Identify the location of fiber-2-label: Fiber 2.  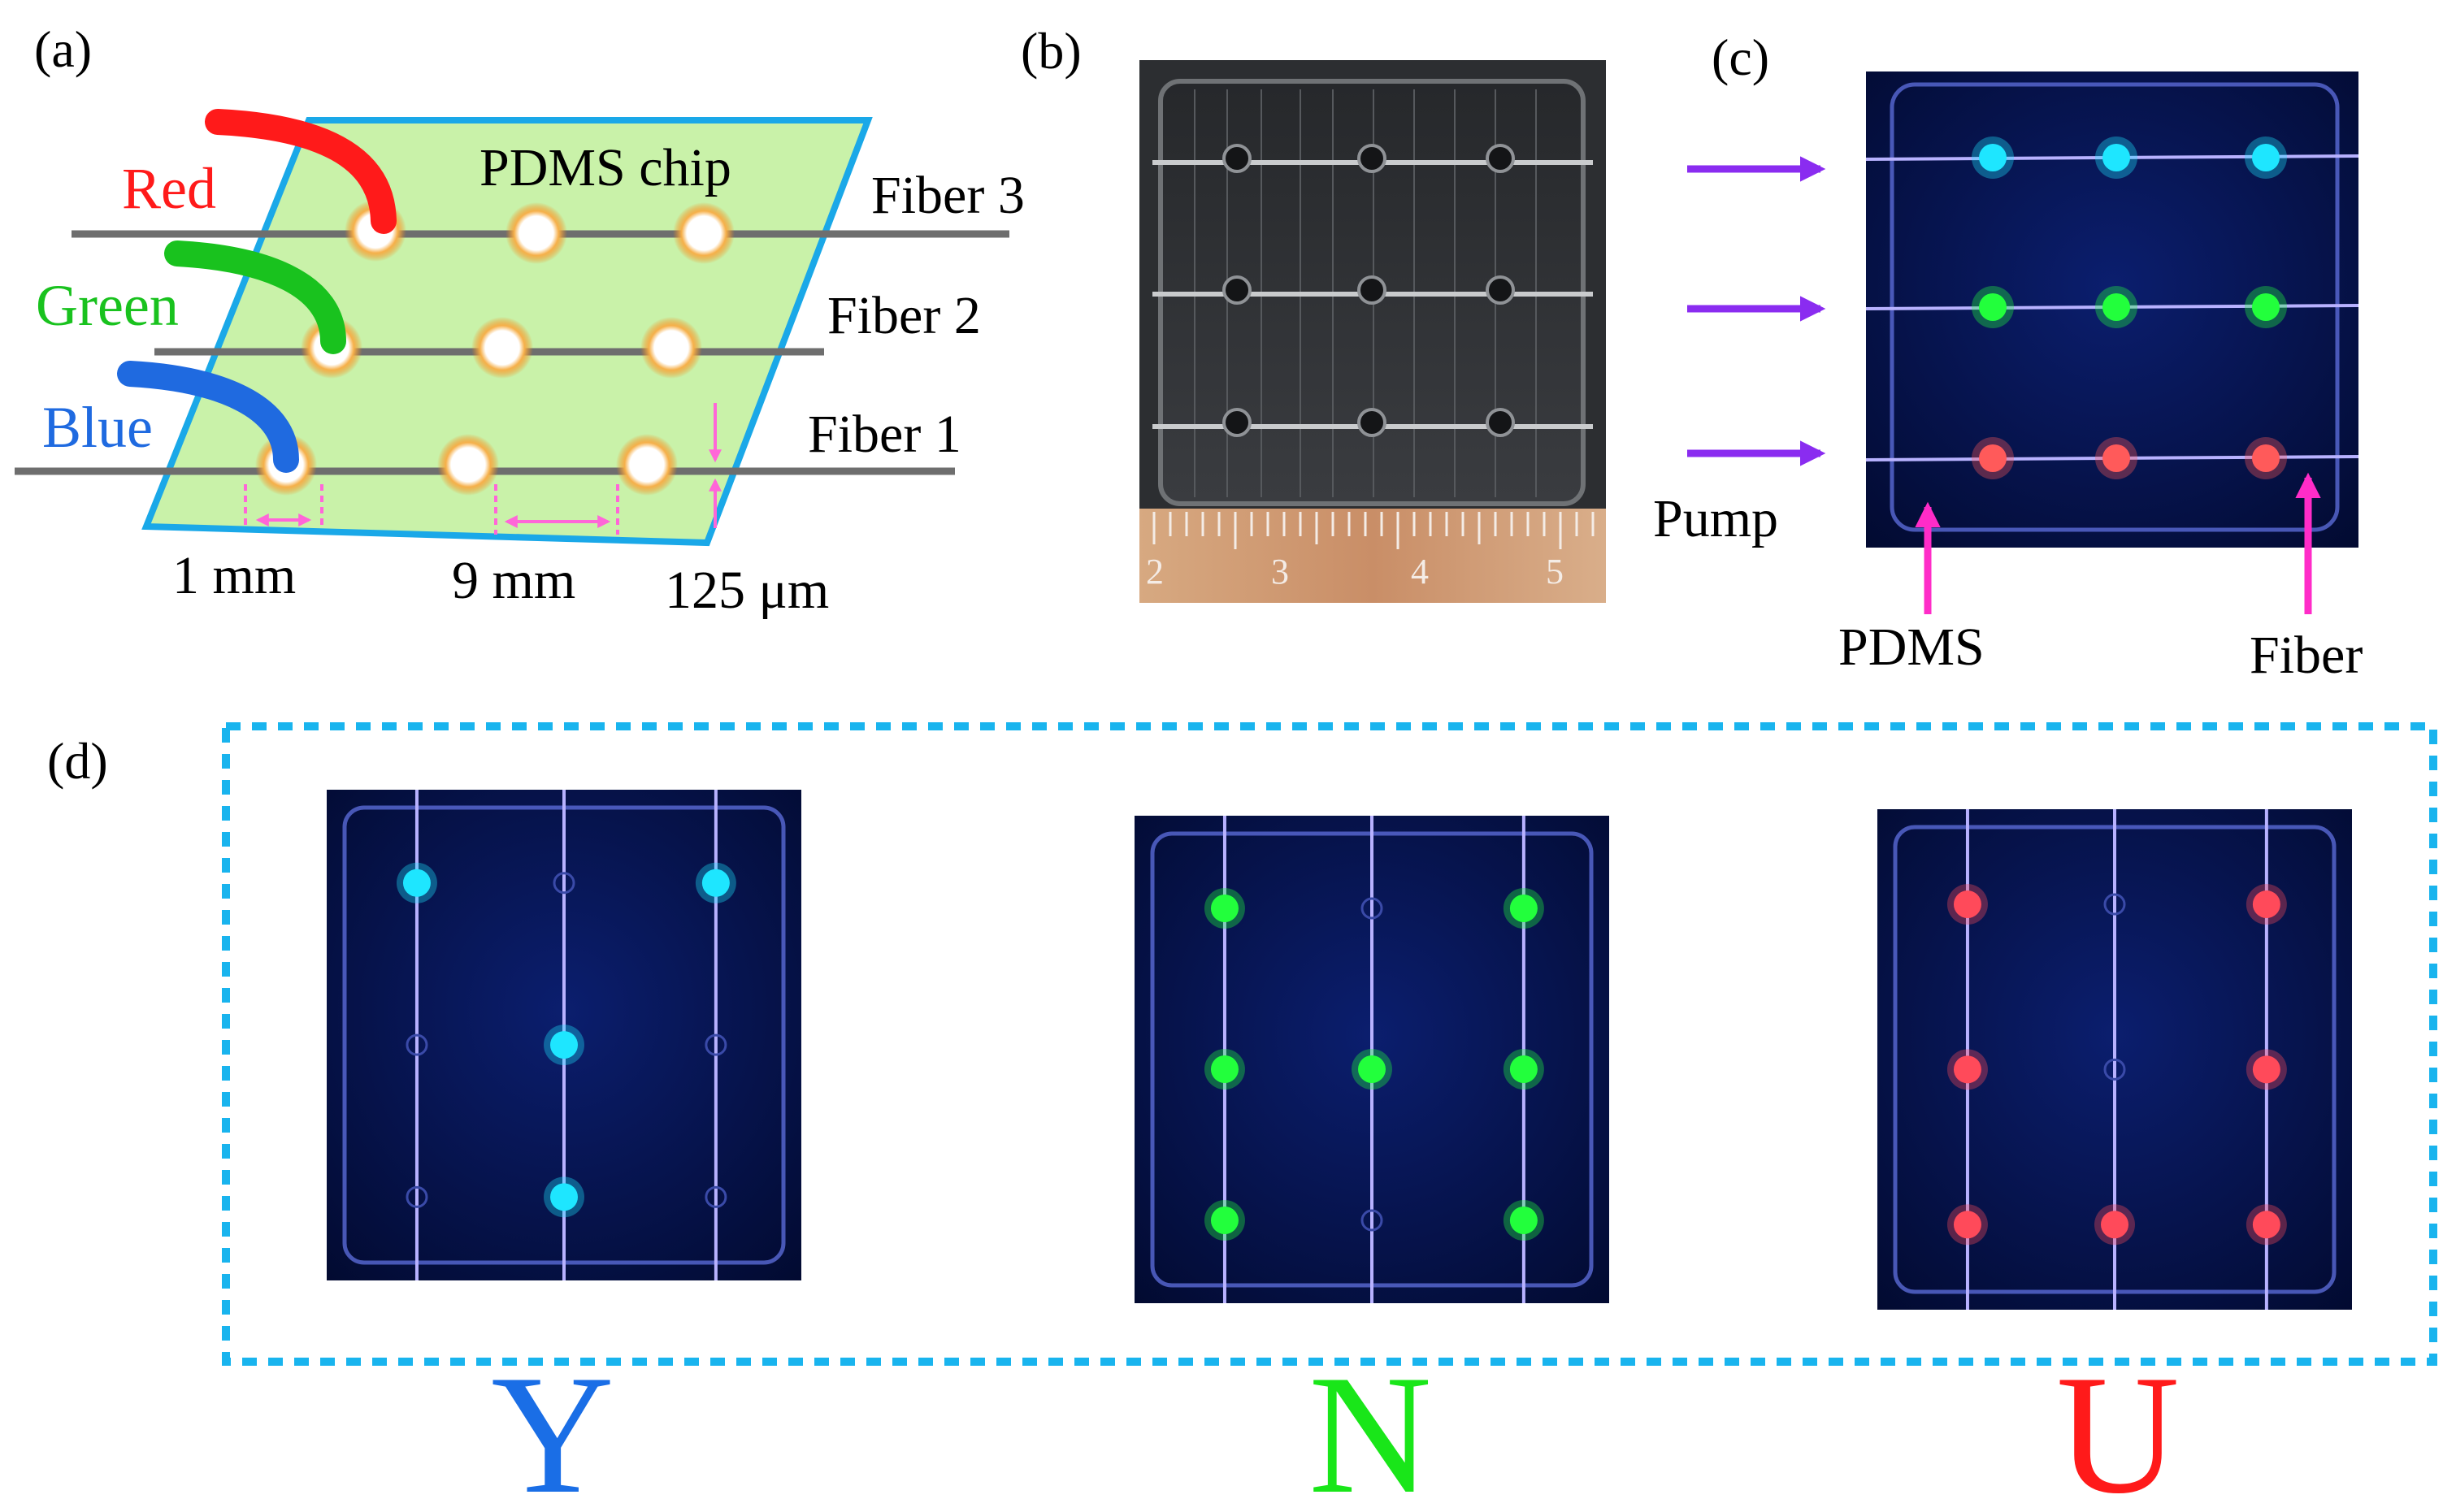
(904, 315).